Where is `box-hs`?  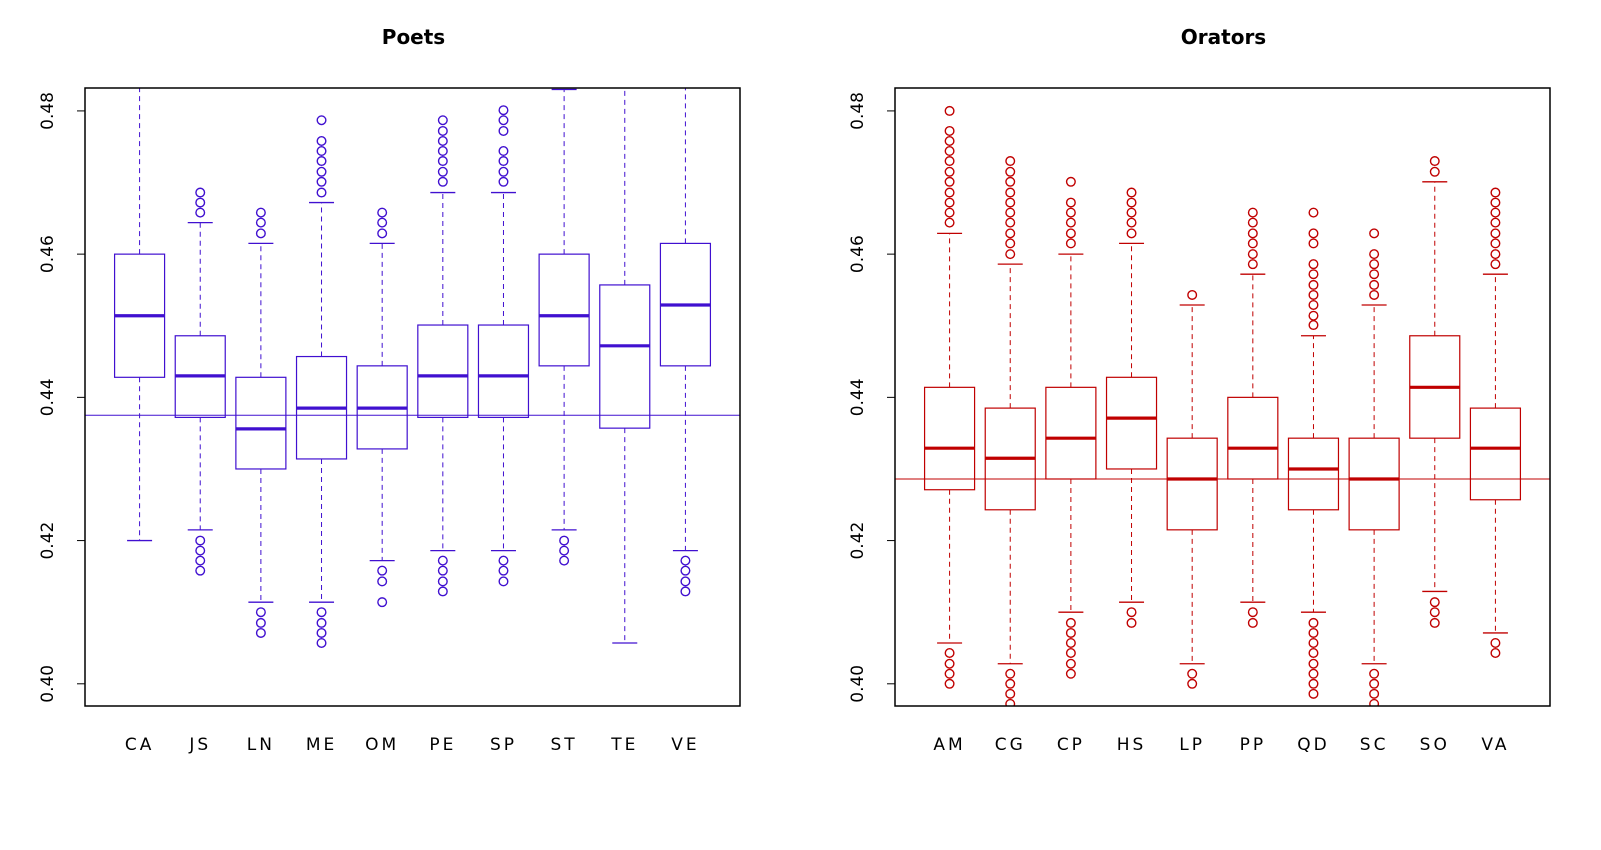 box-hs is located at coordinates (1131, 407).